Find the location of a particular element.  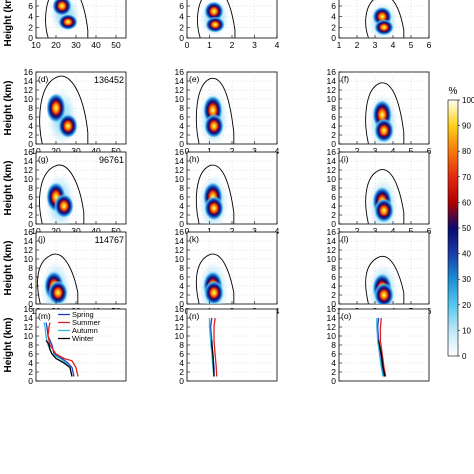

x-tick-label: 5 is located at coordinates (411, 45).